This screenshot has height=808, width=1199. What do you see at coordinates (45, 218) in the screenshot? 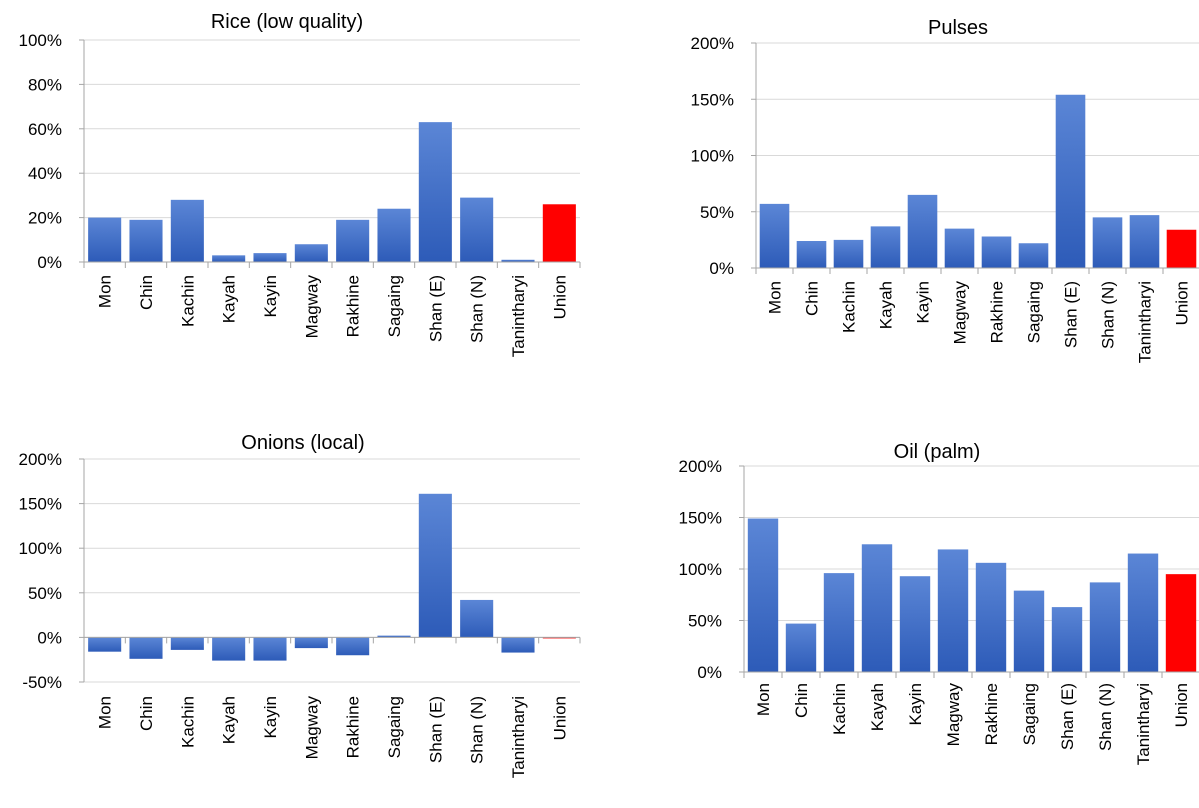
I see `y-tick-label: 20%` at bounding box center [45, 218].